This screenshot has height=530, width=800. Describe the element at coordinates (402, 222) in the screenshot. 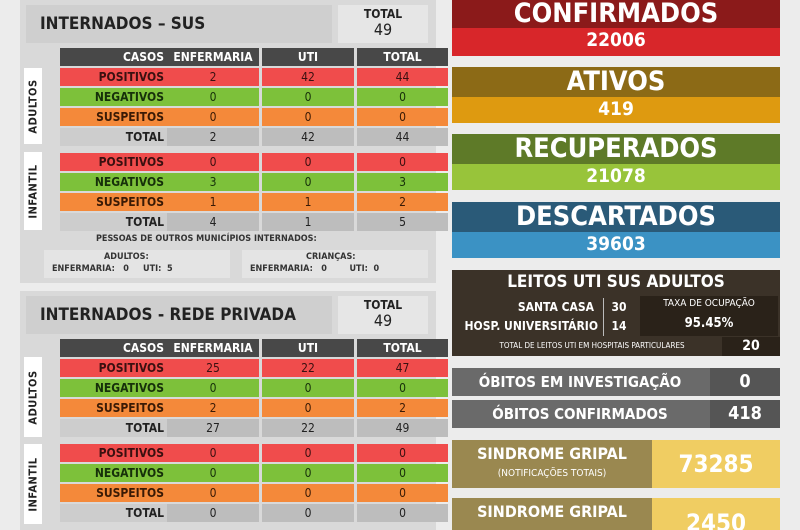

I see `sus-infantil-row-cell: 5` at that location.